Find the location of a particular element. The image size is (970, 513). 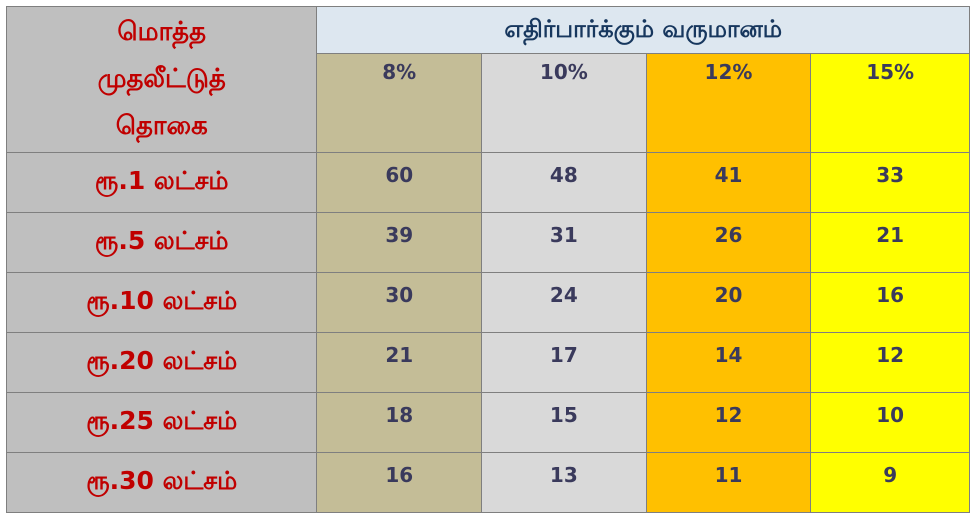

rate-10-header: 10% is located at coordinates (564, 103).